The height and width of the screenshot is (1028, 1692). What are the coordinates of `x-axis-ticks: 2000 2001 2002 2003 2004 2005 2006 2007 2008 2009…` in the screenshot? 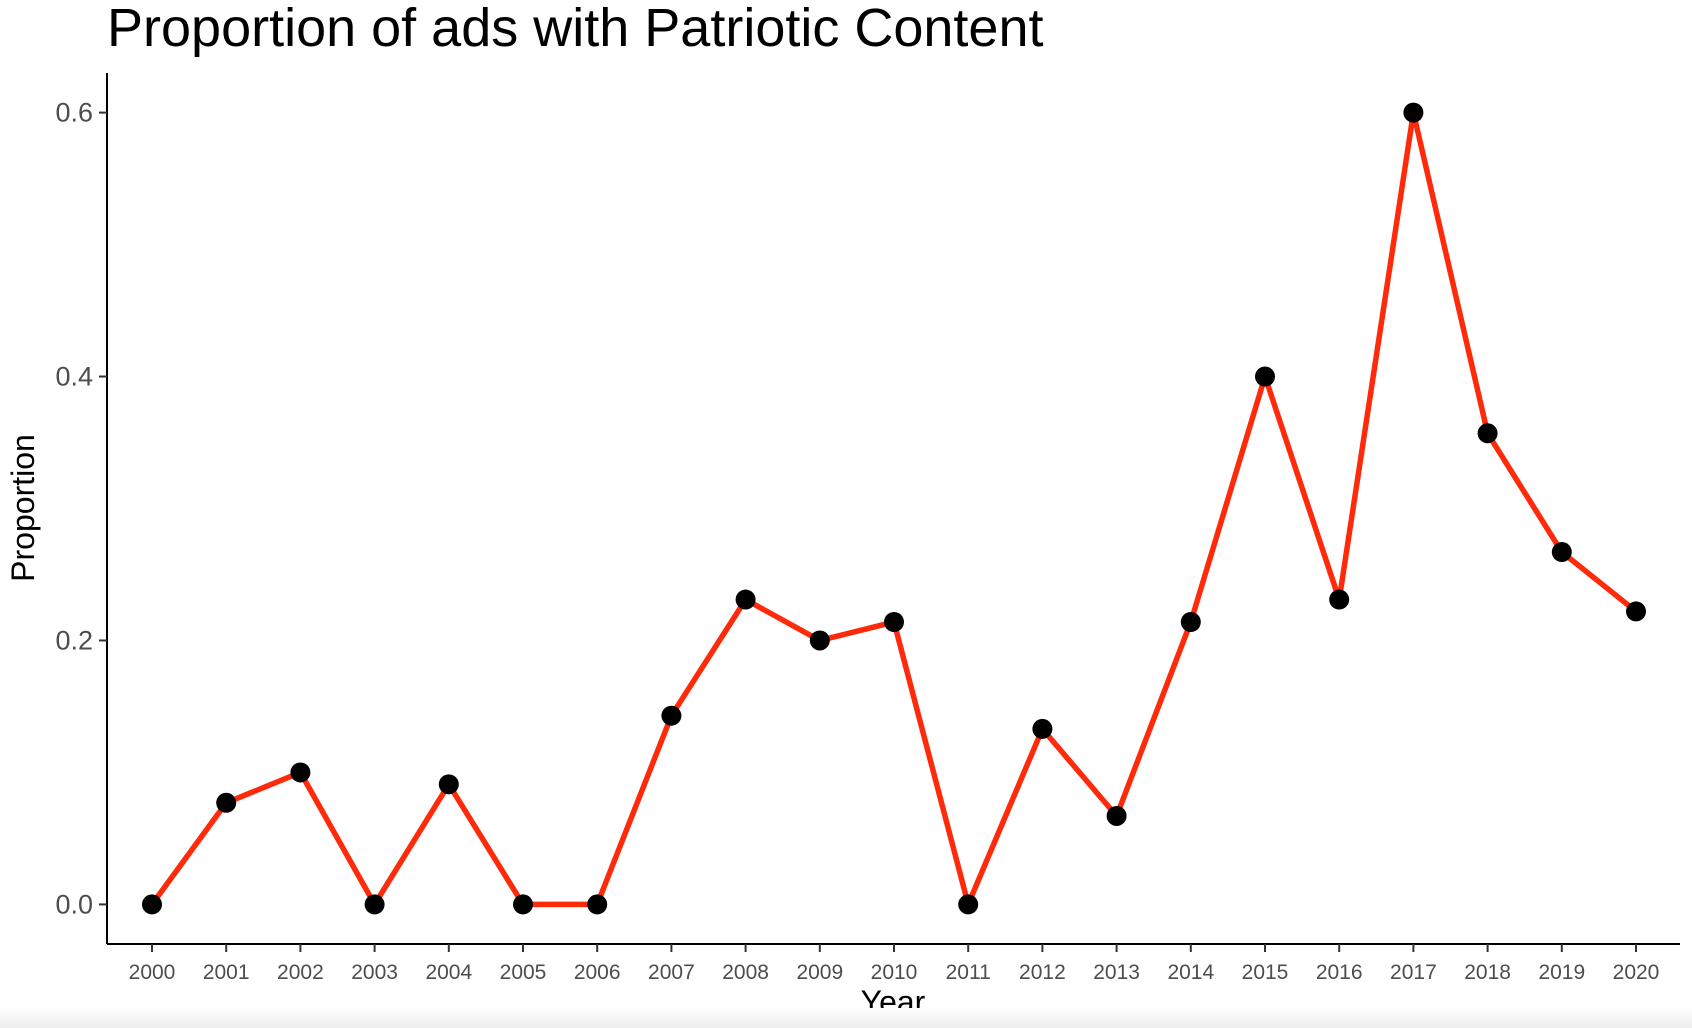 It's located at (894, 964).